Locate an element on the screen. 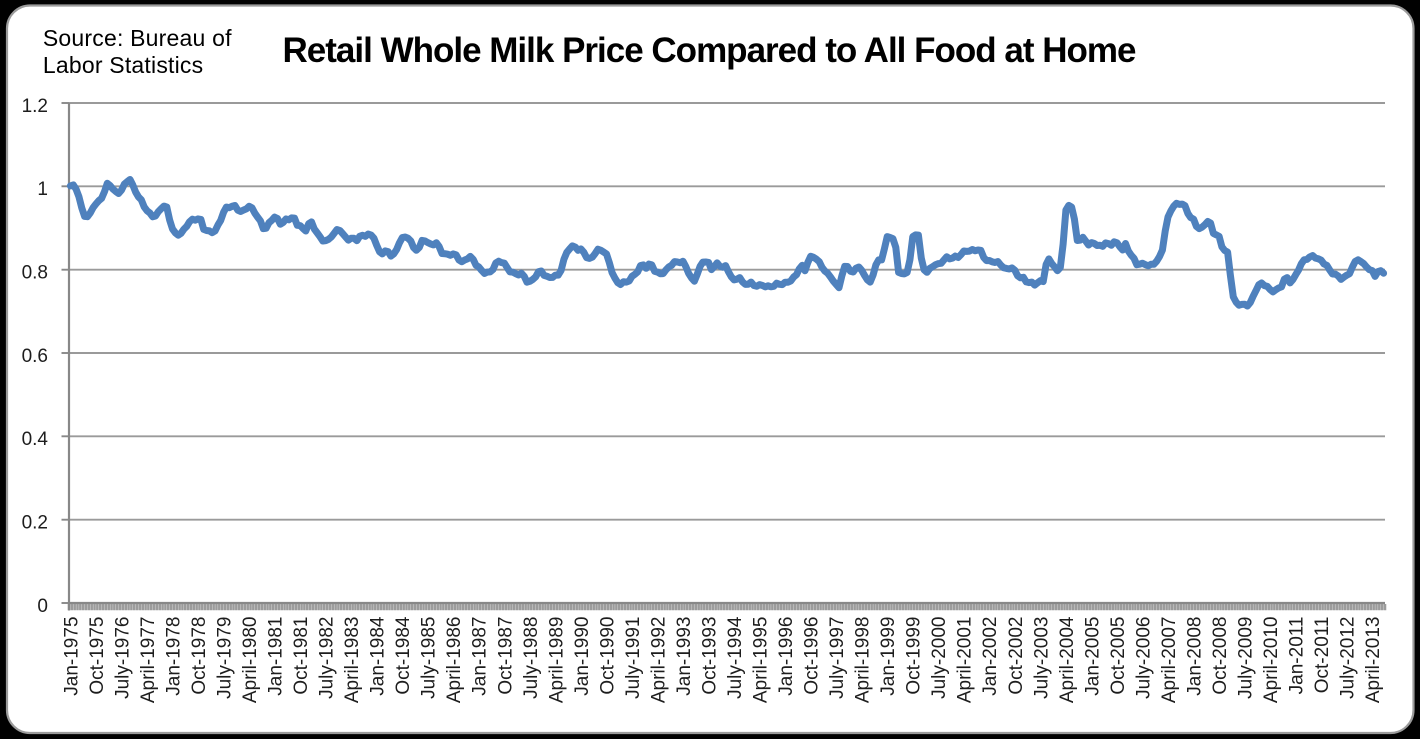 This screenshot has width=1420, height=739. svg-text: Jan-1999 is located at coordinates (888, 656).